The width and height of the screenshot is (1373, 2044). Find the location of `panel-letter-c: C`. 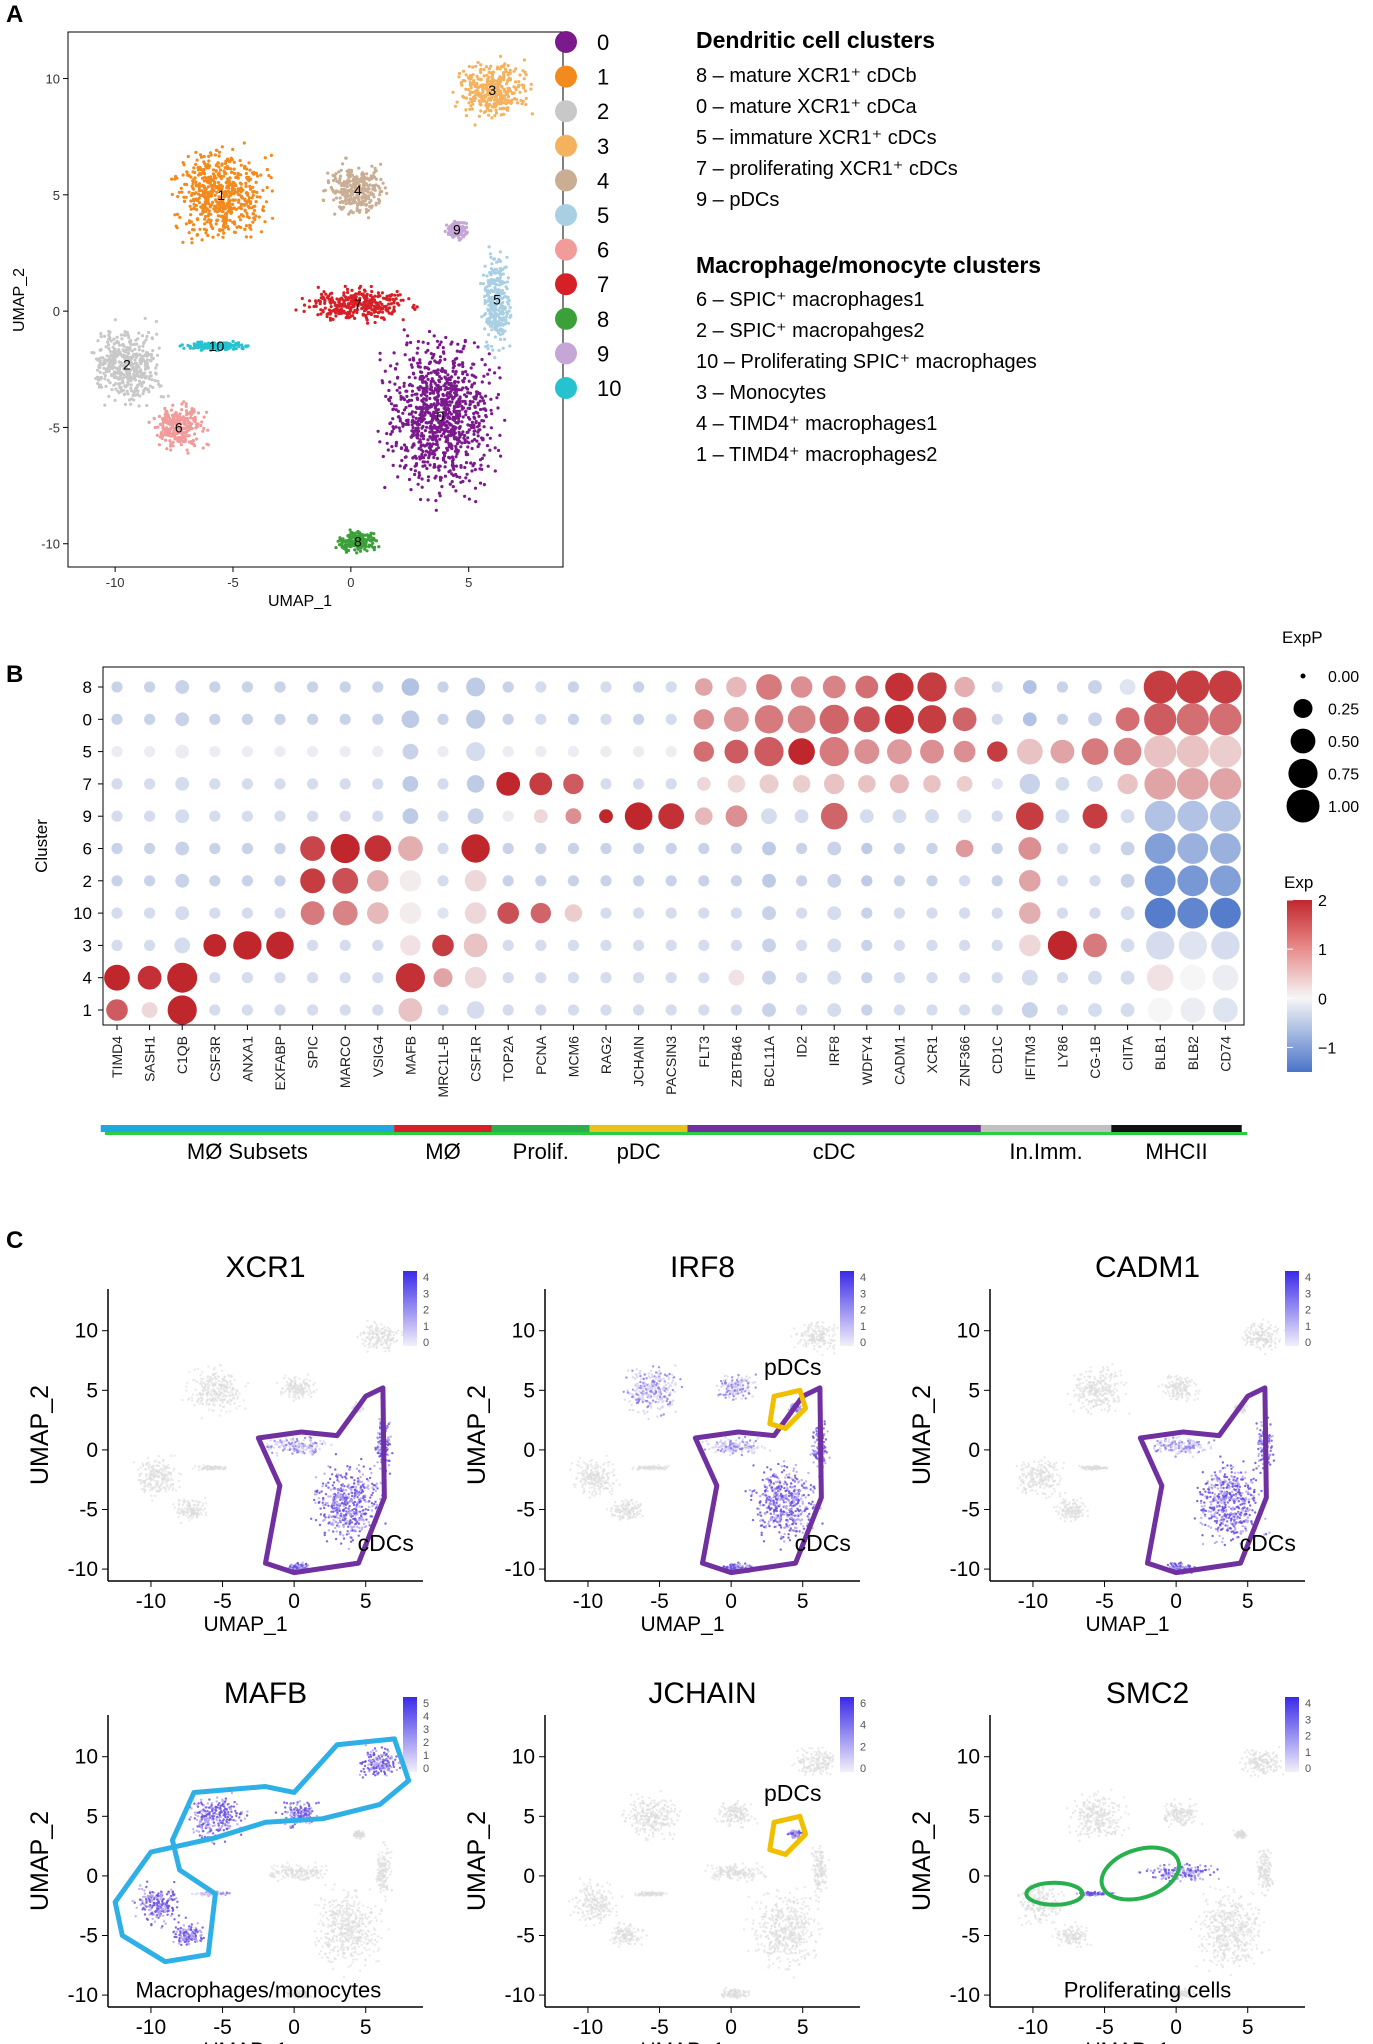

panel-letter-c: C is located at coordinates (14, 1240).